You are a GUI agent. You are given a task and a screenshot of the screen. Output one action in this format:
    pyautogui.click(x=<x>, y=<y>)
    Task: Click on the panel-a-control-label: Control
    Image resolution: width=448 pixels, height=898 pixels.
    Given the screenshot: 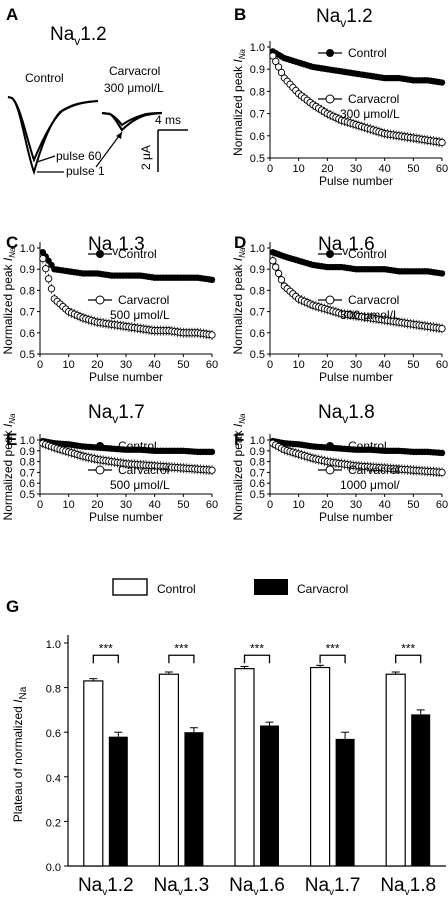 What is the action you would take?
    pyautogui.click(x=44, y=78)
    